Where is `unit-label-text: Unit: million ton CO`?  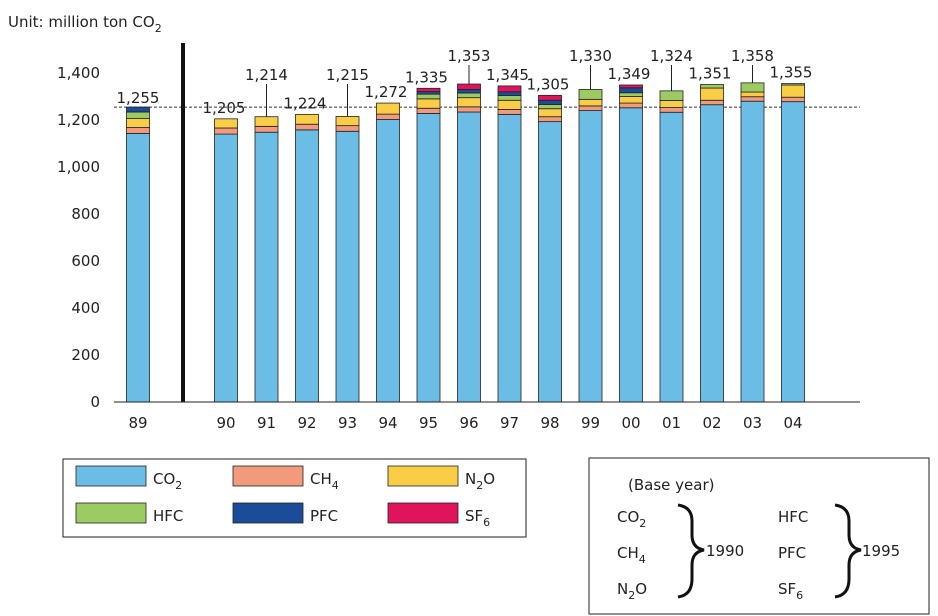 unit-label-text: Unit: million ton CO is located at coordinates (81, 22).